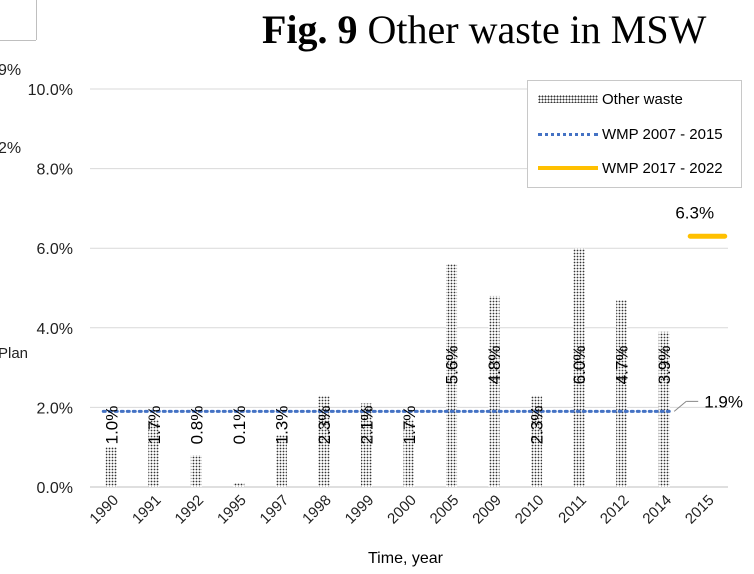 The image size is (754, 574). Describe the element at coordinates (360, 510) in the screenshot. I see `x-tick-label: 1999` at that location.